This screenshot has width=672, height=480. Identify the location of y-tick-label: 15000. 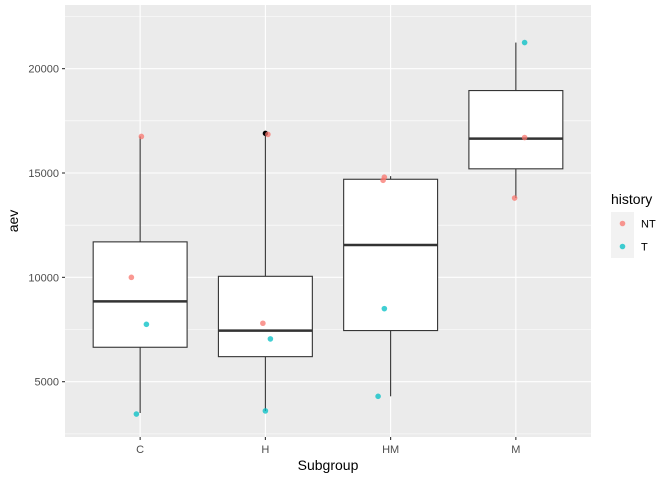
(43, 174).